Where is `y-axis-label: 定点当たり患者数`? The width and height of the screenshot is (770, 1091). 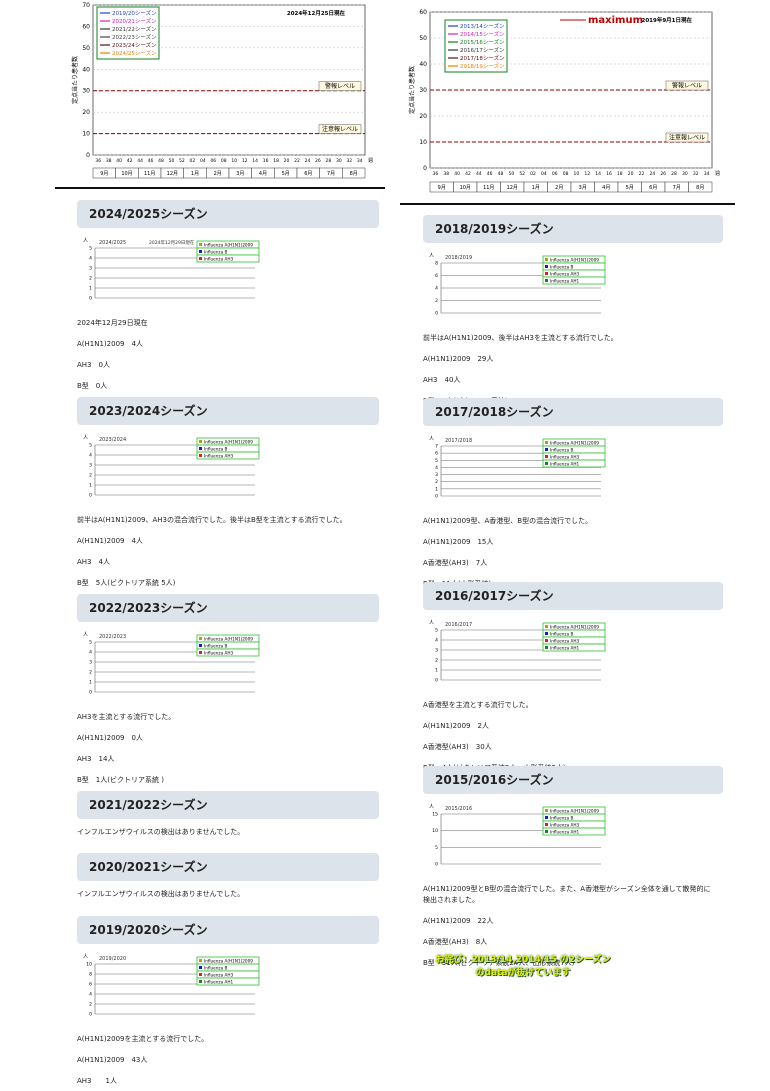
y-axis-label: 定点当たり患者数 is located at coordinates (412, 90).